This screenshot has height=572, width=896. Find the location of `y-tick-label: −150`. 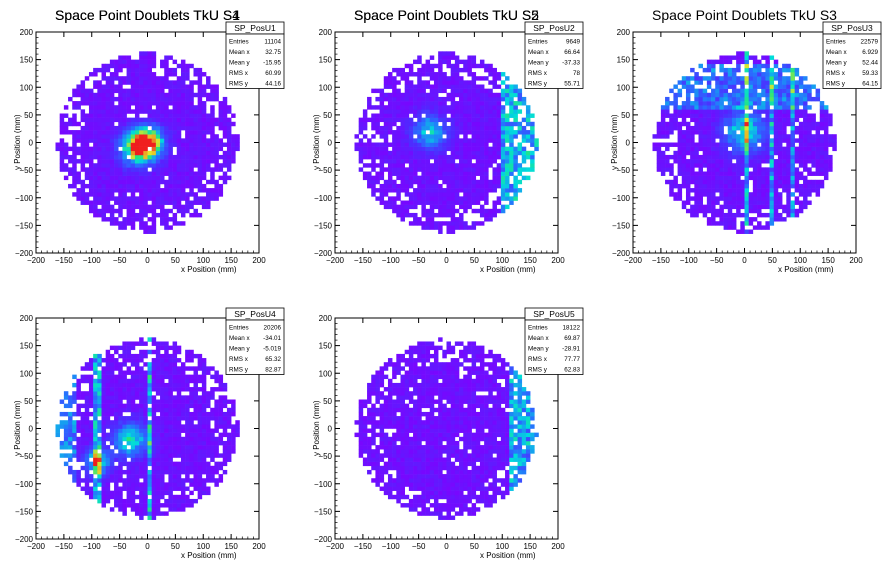

y-tick-label: −150 is located at coordinates (621, 225).